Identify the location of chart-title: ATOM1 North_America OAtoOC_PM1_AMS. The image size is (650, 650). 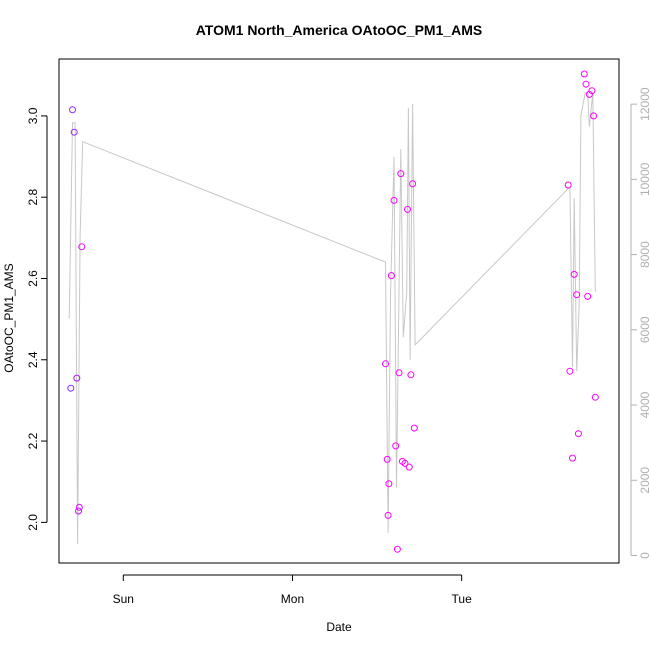
(339, 30).